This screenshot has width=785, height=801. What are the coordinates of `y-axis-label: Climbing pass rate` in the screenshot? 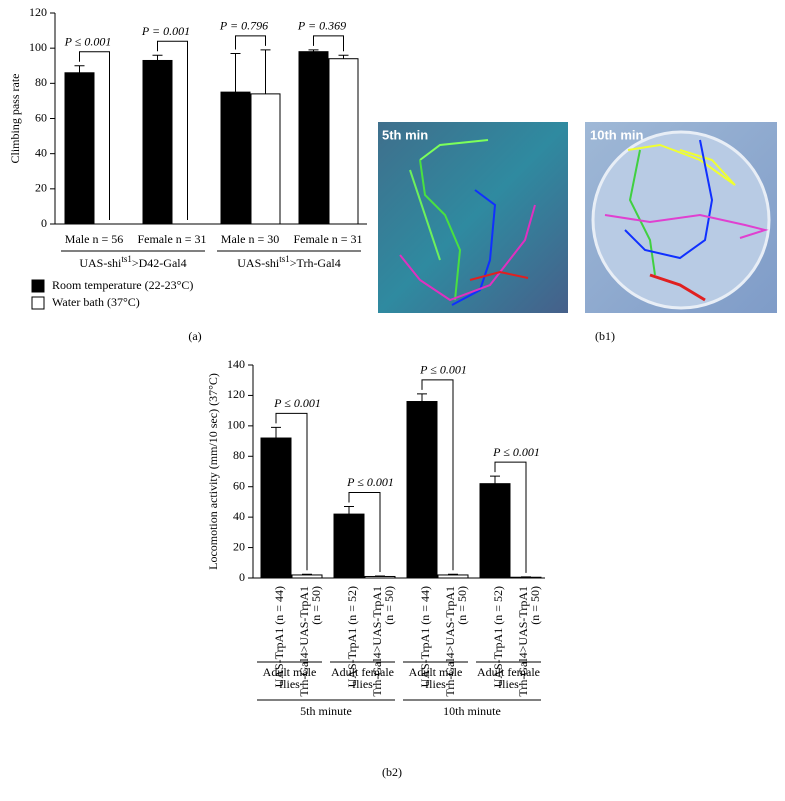 It's located at (15, 119).